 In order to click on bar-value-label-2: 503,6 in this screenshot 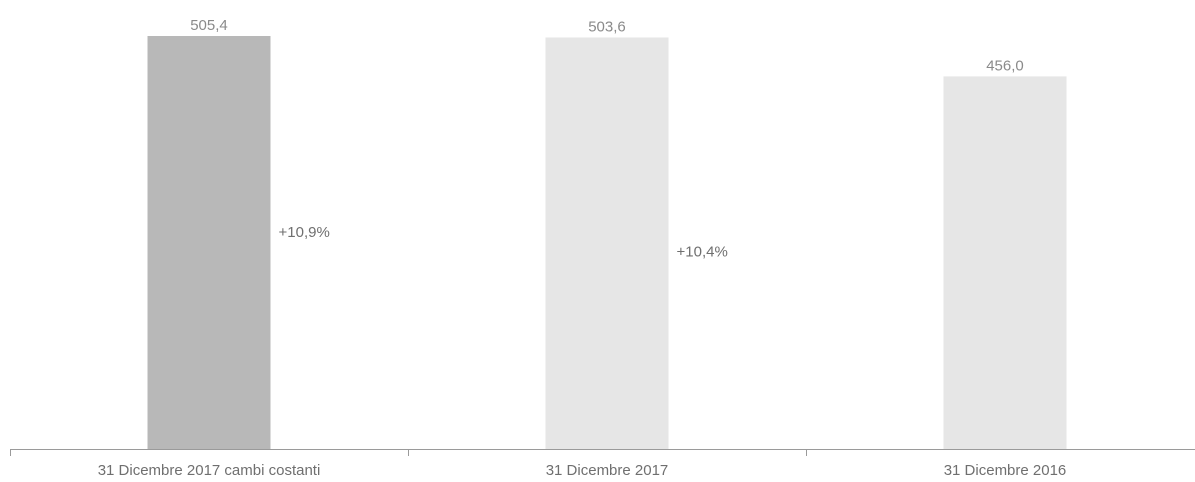, I will do `click(607, 26)`.